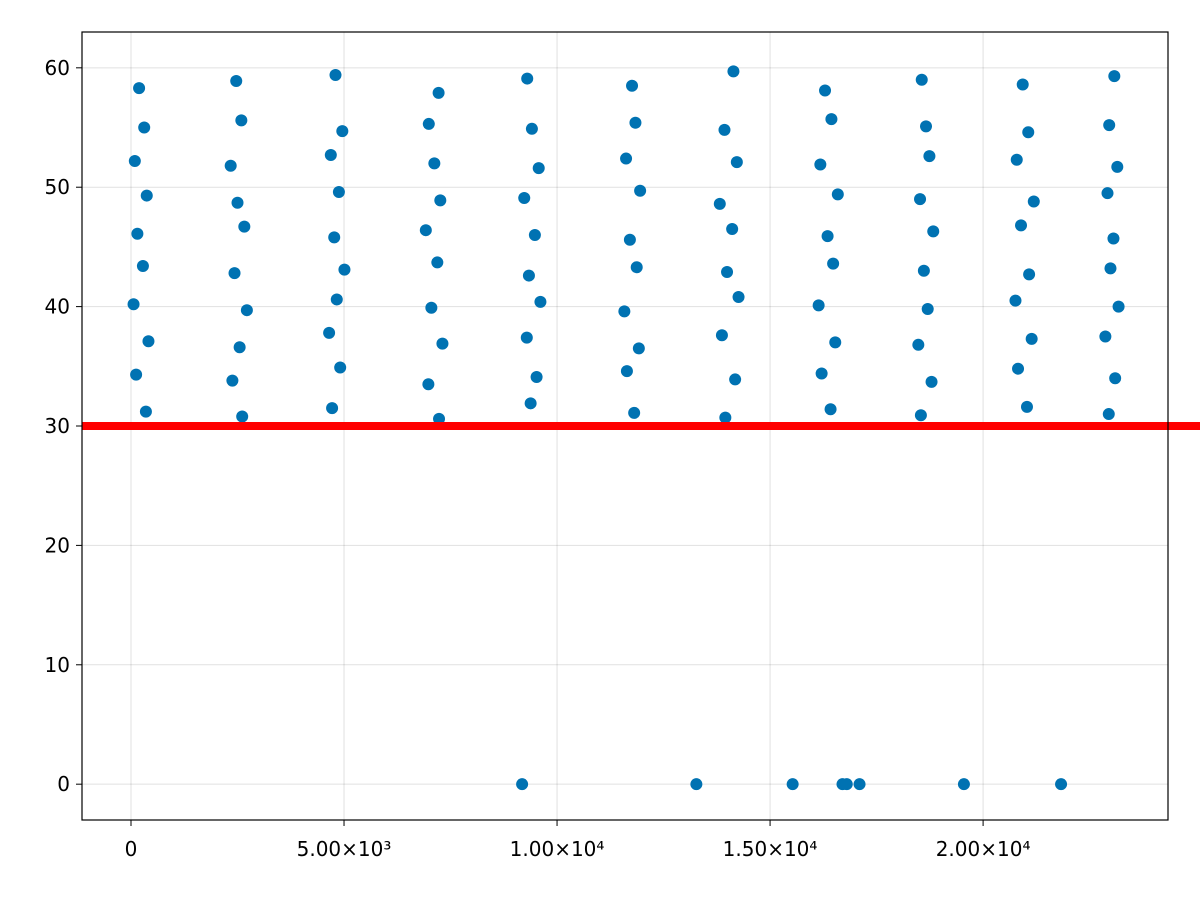 This screenshot has height=904, width=1200. Describe the element at coordinates (63, 784) in the screenshot. I see `y-tick-label: 0` at that location.